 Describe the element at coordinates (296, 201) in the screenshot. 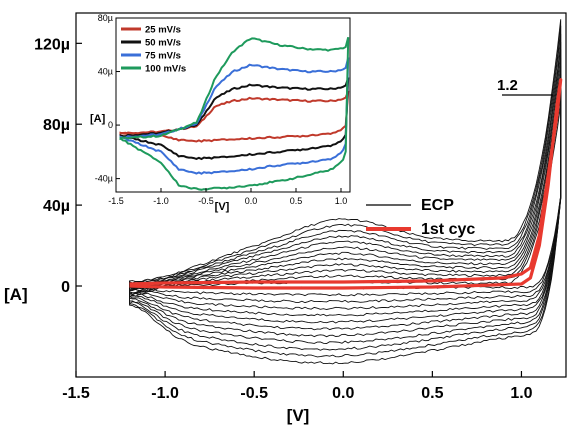

I see `inset-x-tick-label: 0.5` at that location.